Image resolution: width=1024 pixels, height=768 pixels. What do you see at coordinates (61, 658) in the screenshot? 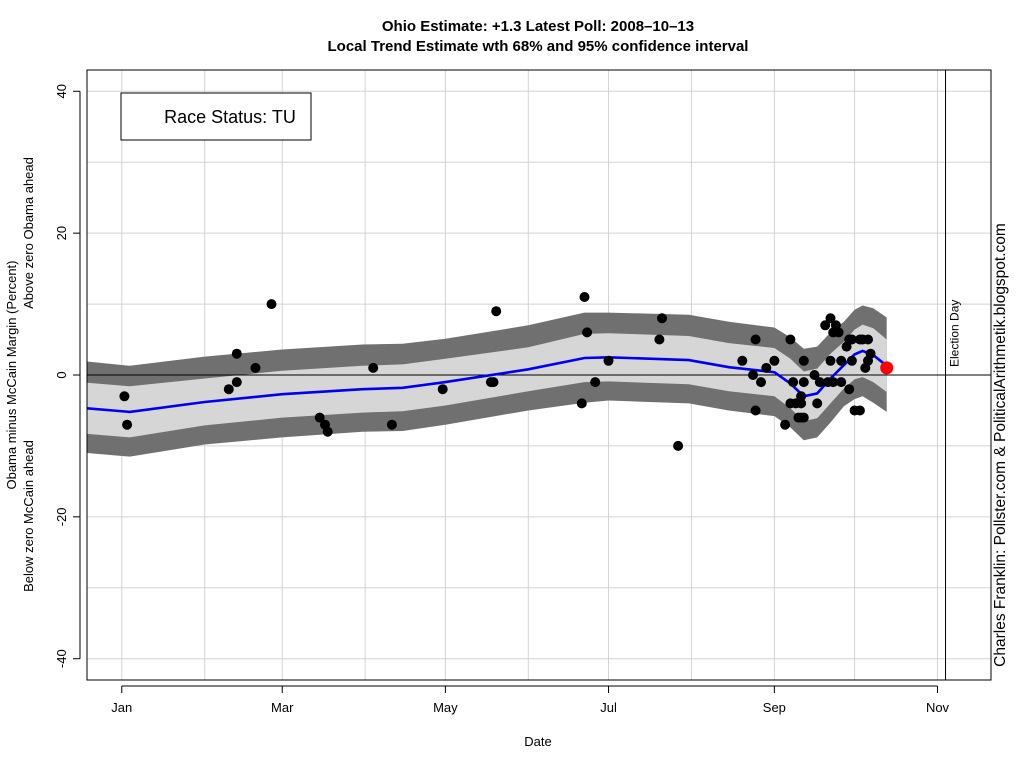
I see `y-tick-label: -40` at bounding box center [61, 658].